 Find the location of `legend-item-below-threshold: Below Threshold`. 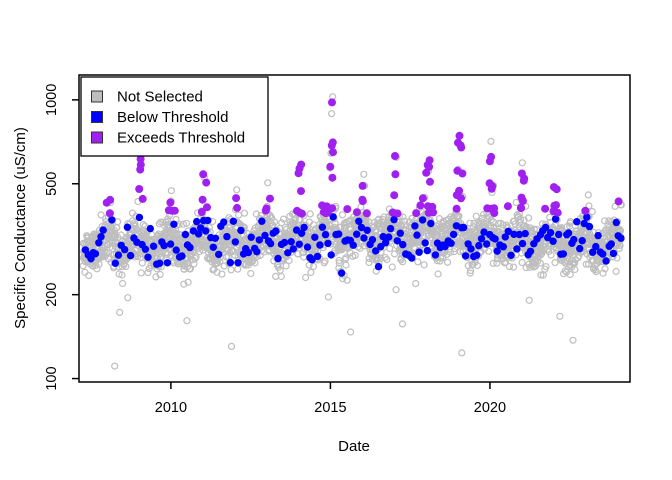

legend-item-below-threshold: Below Threshold is located at coordinates (159, 117).